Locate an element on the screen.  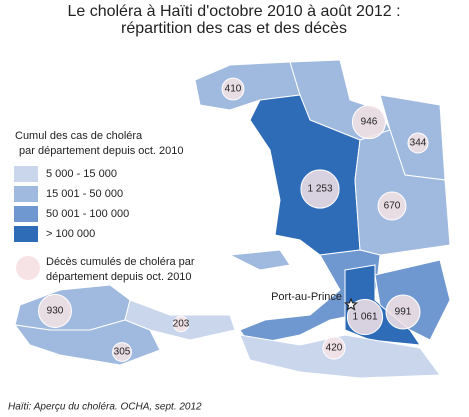
death-label: 930 is located at coordinates (55, 311).